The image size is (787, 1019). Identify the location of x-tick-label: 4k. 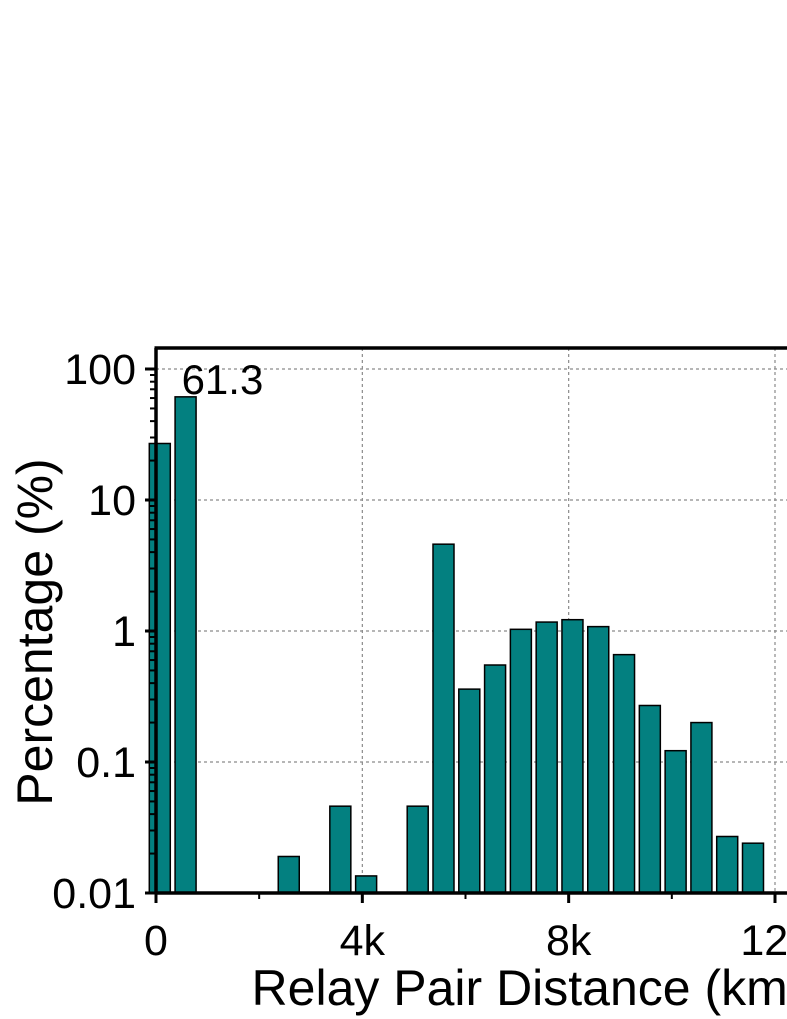
(363, 941).